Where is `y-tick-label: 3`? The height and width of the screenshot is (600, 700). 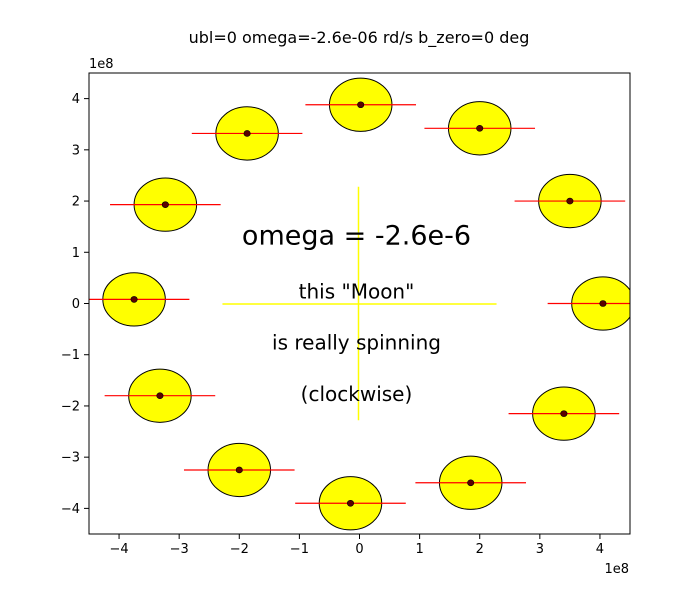
y-tick-label: 3 is located at coordinates (76, 150).